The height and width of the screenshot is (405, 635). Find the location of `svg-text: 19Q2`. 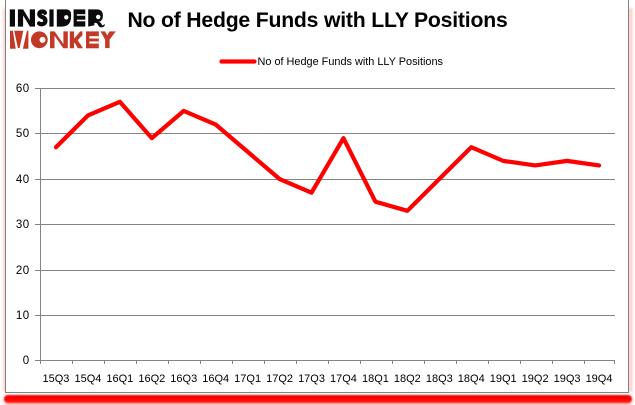

svg-text: 19Q2 is located at coordinates (535, 379).